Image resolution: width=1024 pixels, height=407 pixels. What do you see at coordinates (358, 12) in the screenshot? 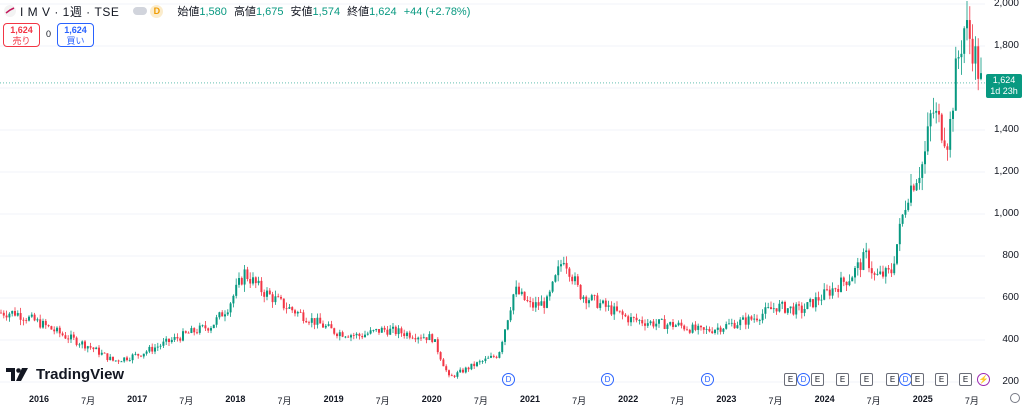
I see `close-label: 終値` at bounding box center [358, 12].